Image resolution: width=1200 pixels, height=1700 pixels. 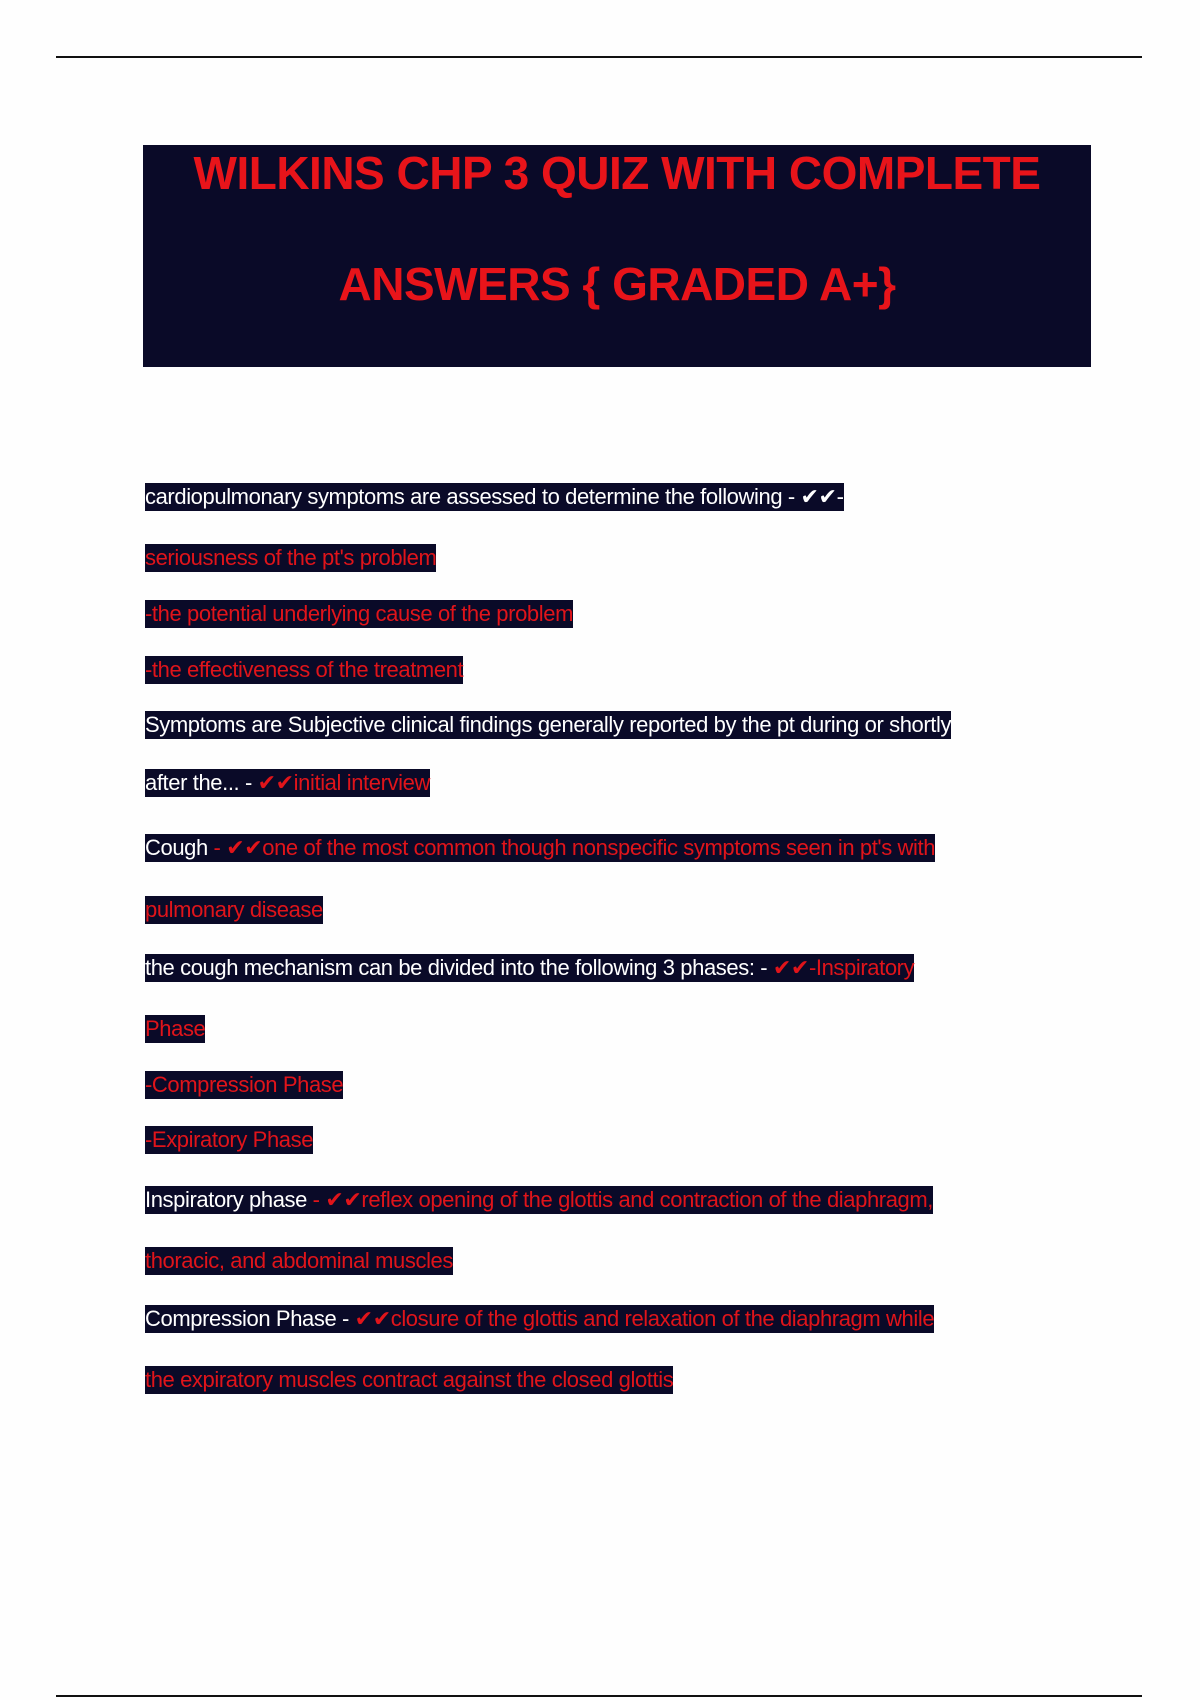 I want to click on question-text: after the... -, so click(x=201, y=783).